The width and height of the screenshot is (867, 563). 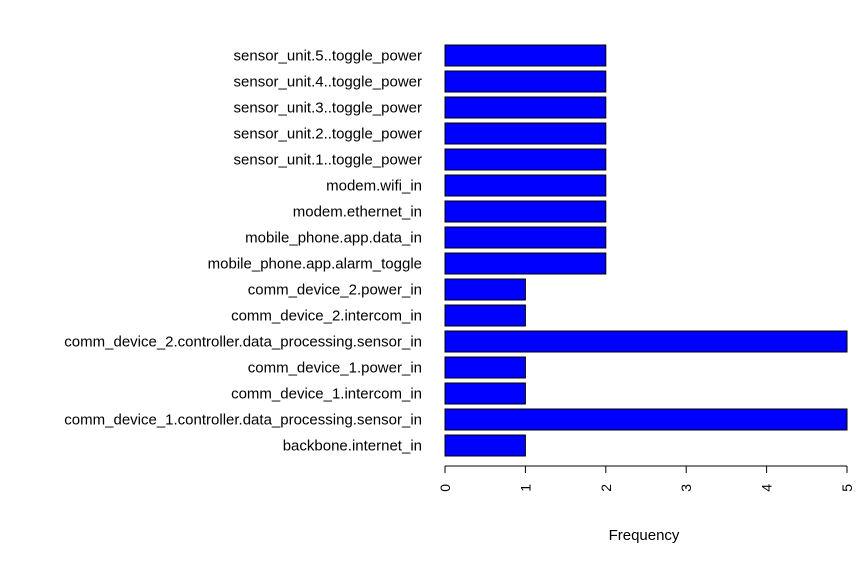 I want to click on category-label: modem.wifi_in, so click(x=374, y=186).